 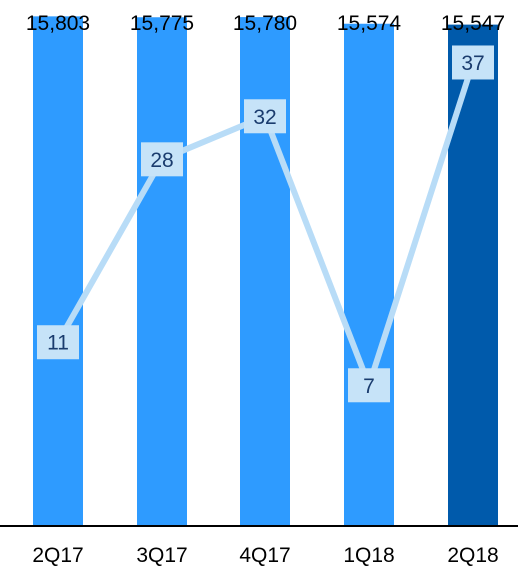 I want to click on point-marker-4q17, so click(x=265, y=116).